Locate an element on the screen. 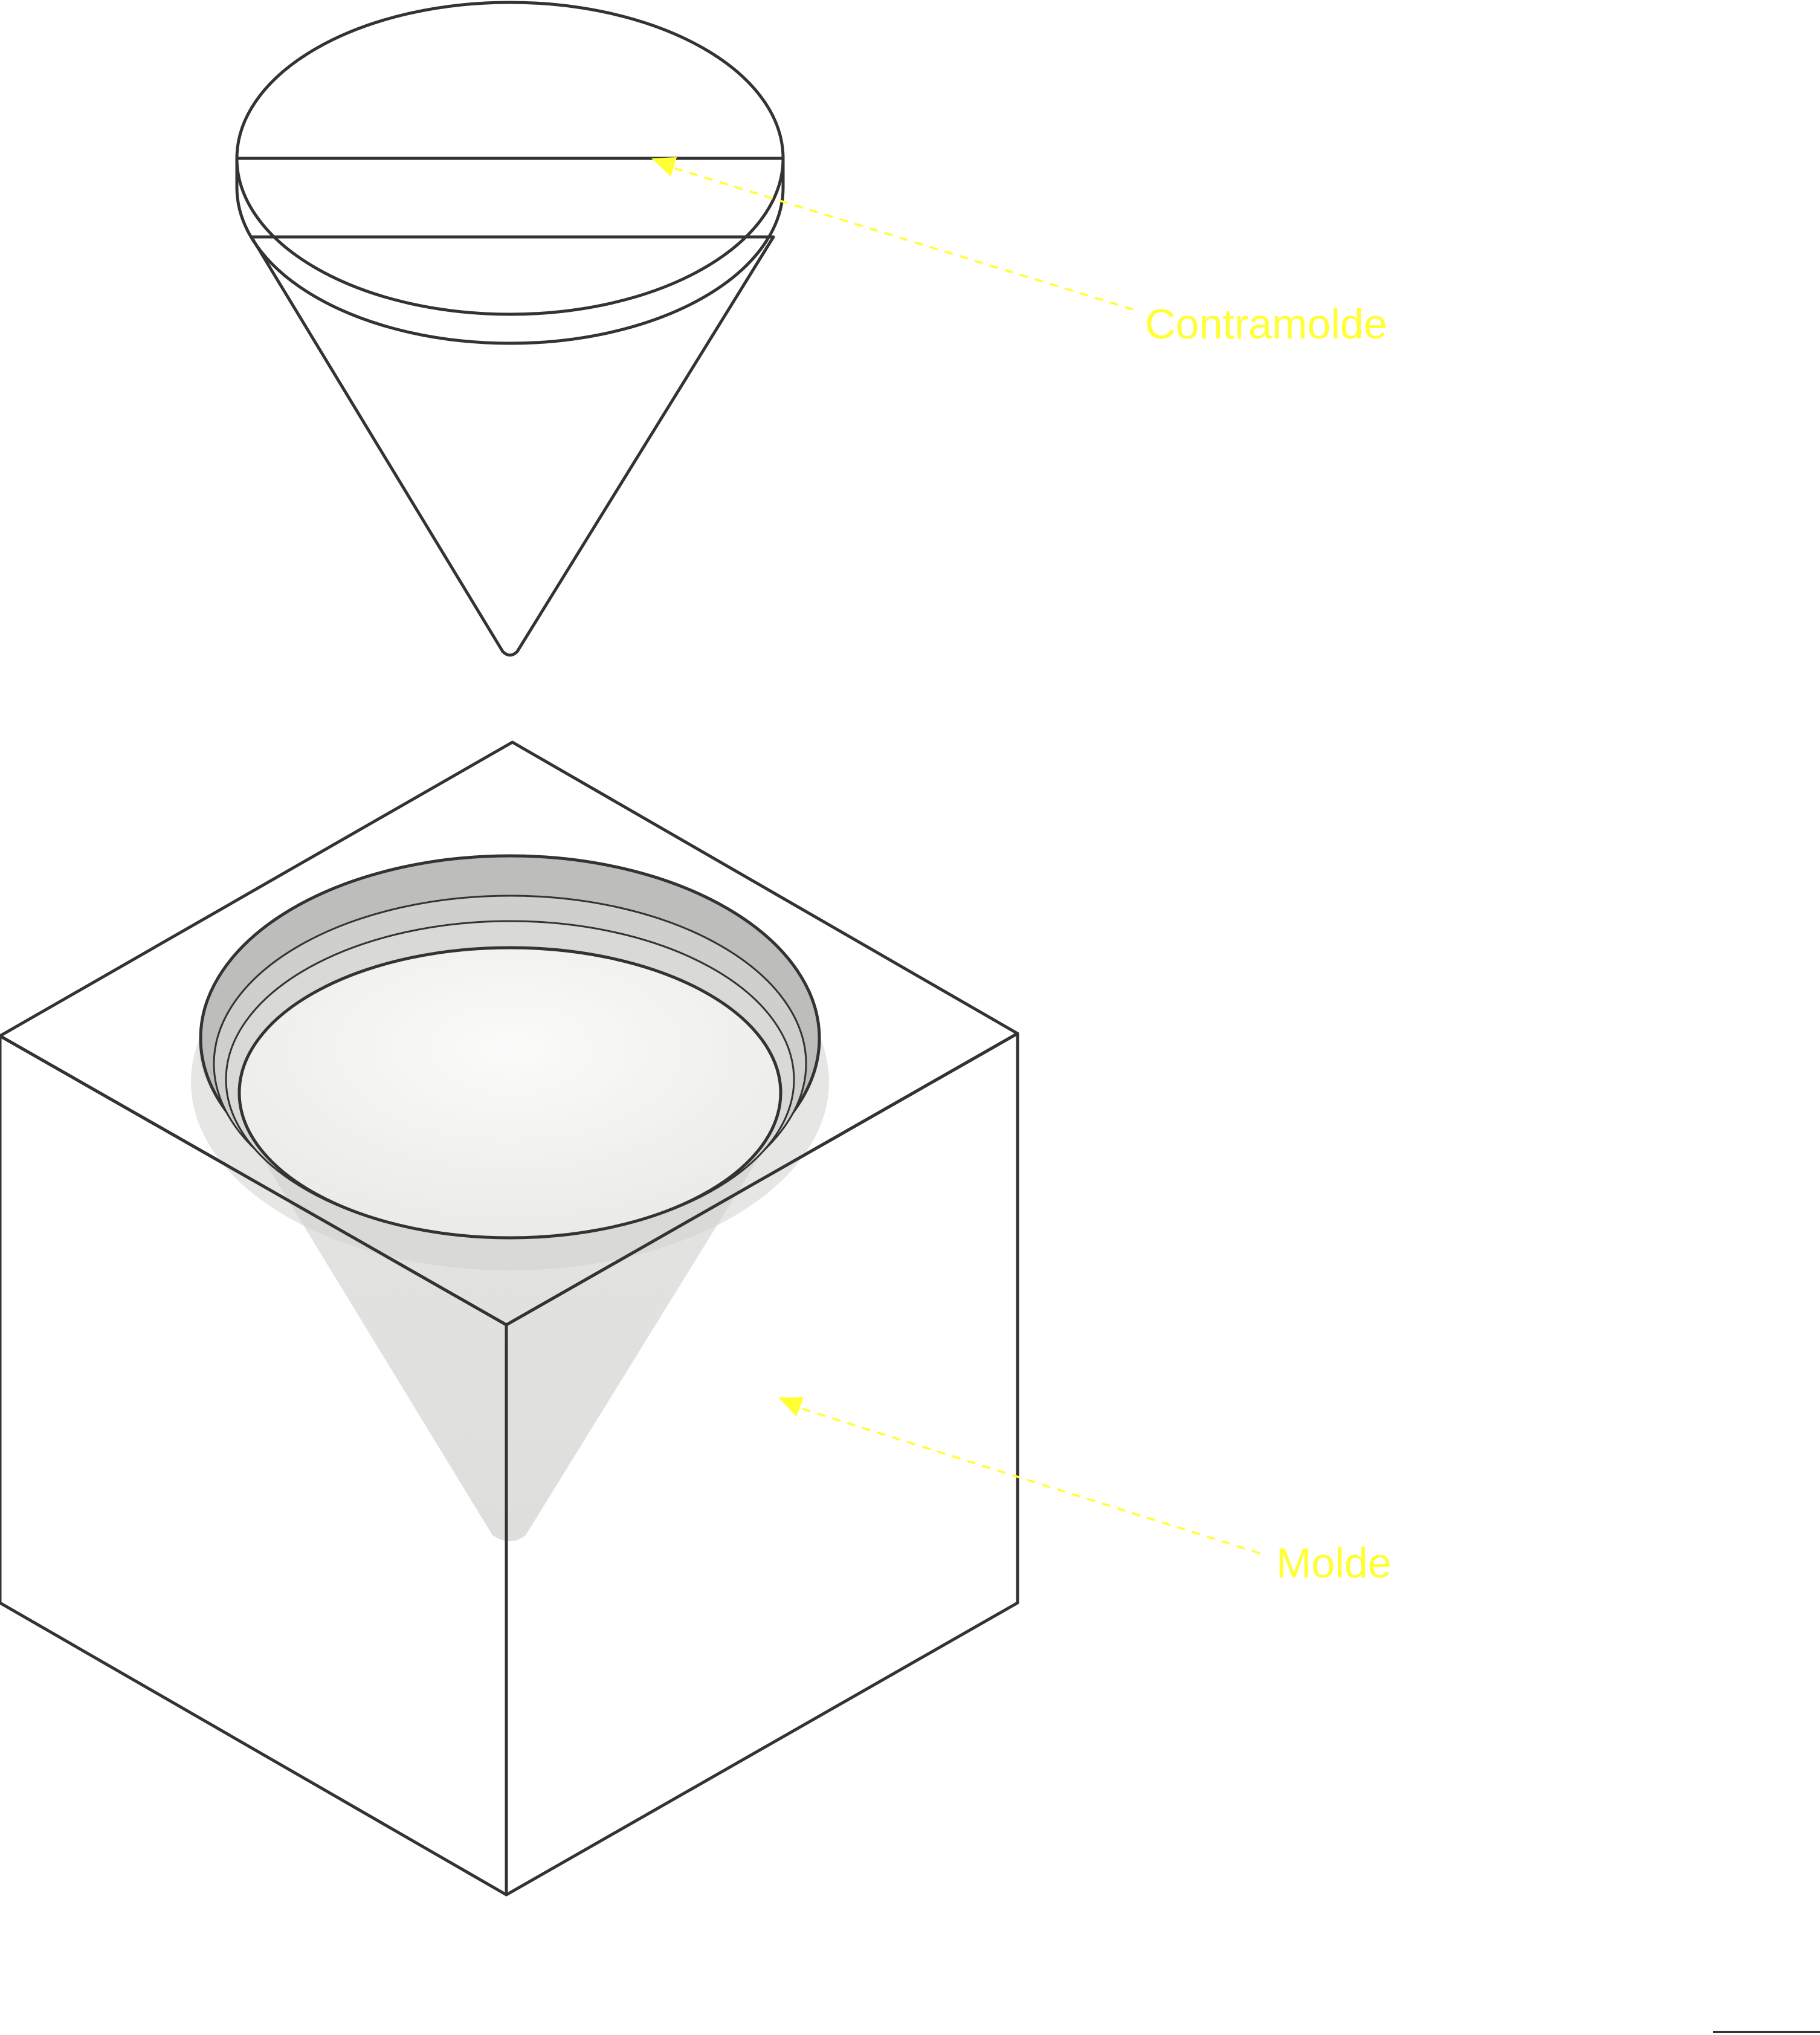 Image resolution: width=1820 pixels, height=2035 pixels. cavity-floor is located at coordinates (510, 1093).